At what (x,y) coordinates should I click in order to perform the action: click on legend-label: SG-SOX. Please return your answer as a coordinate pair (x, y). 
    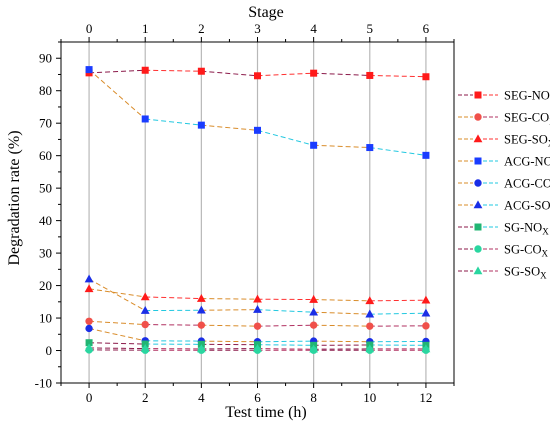
    Looking at the image, I should click on (525, 273).